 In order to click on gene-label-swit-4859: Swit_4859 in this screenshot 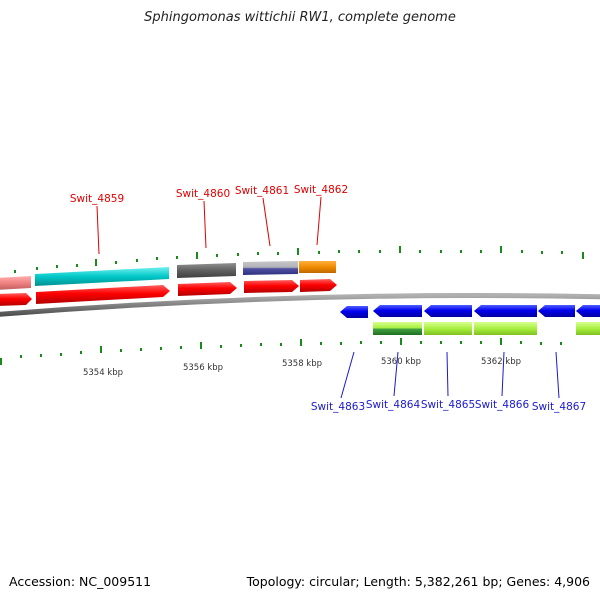, I will do `click(97, 199)`.